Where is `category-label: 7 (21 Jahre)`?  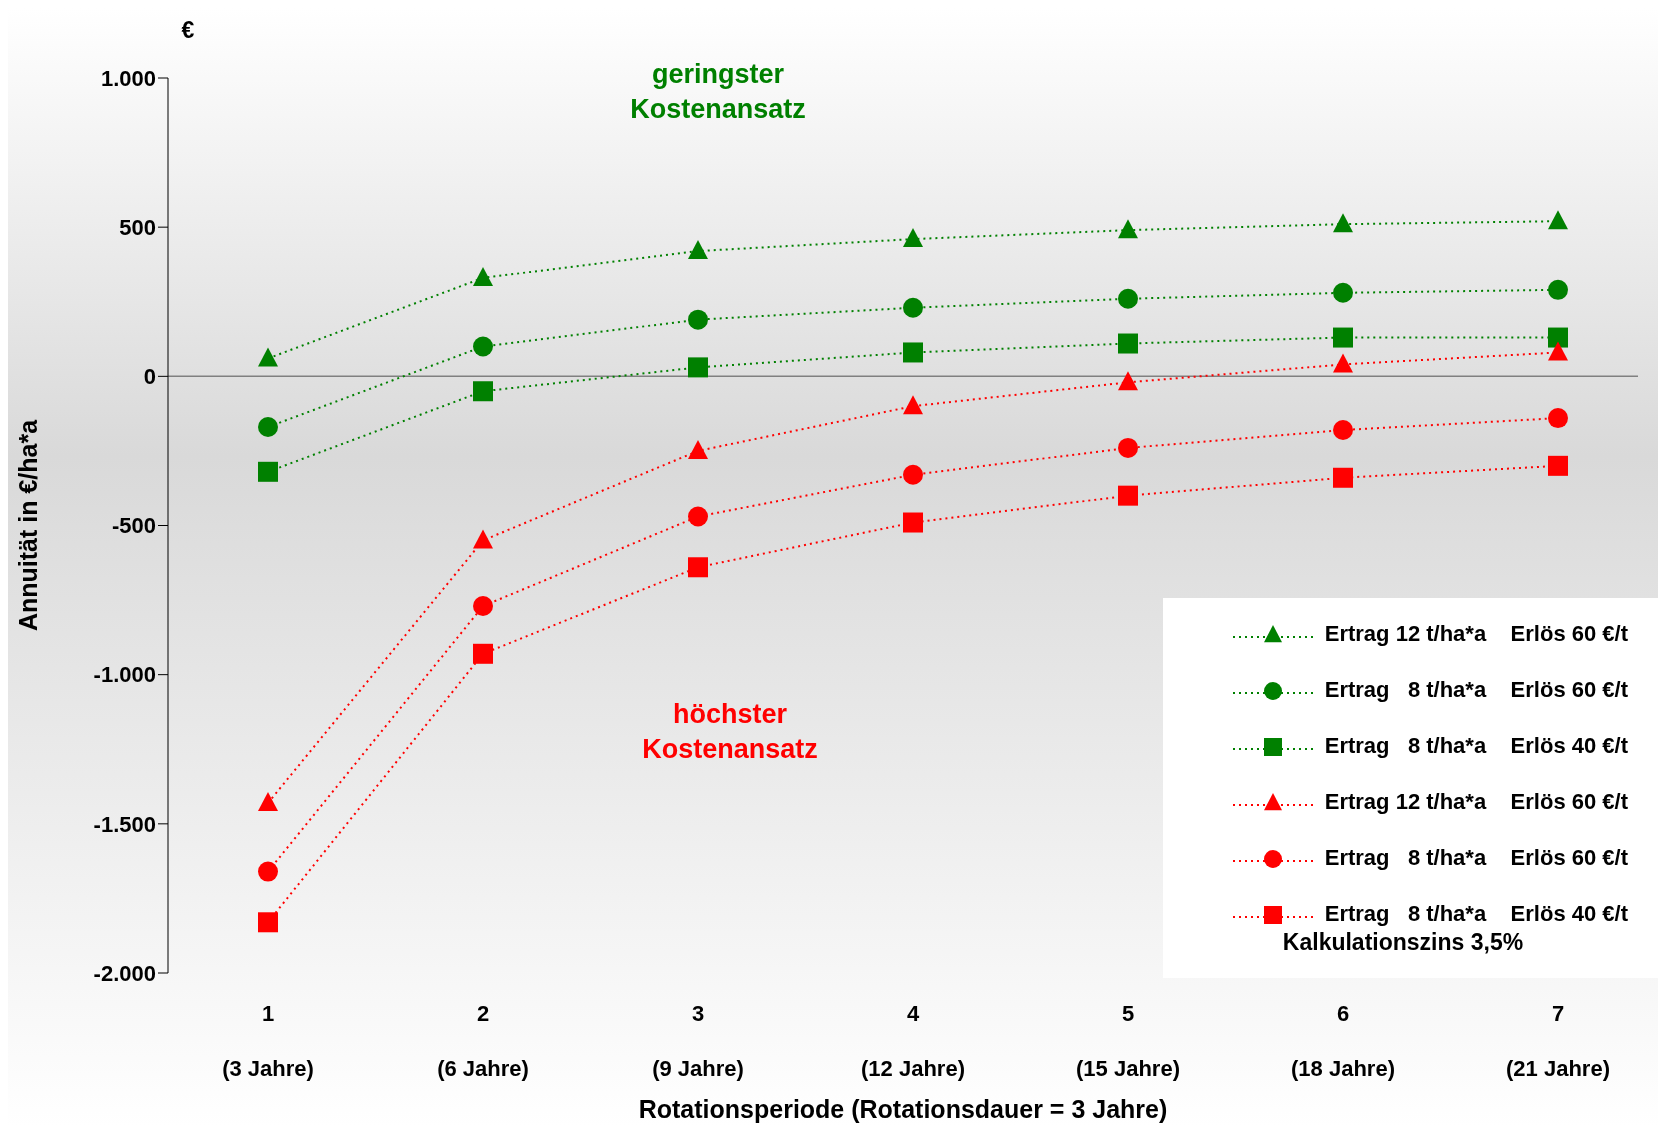 category-label: 7 (21 Jahre) is located at coordinates (1558, 1041).